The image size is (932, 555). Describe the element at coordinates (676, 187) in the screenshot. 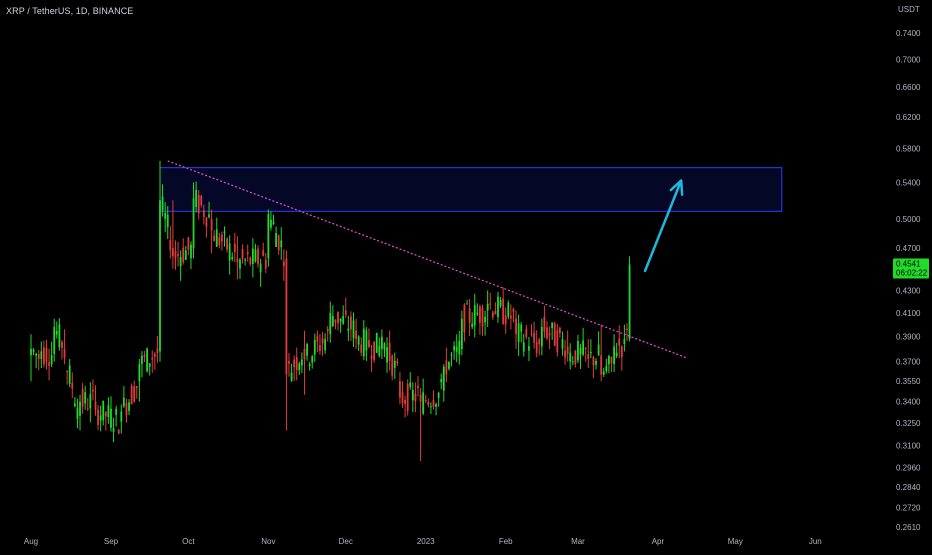

I see `projection-arrow-head` at that location.